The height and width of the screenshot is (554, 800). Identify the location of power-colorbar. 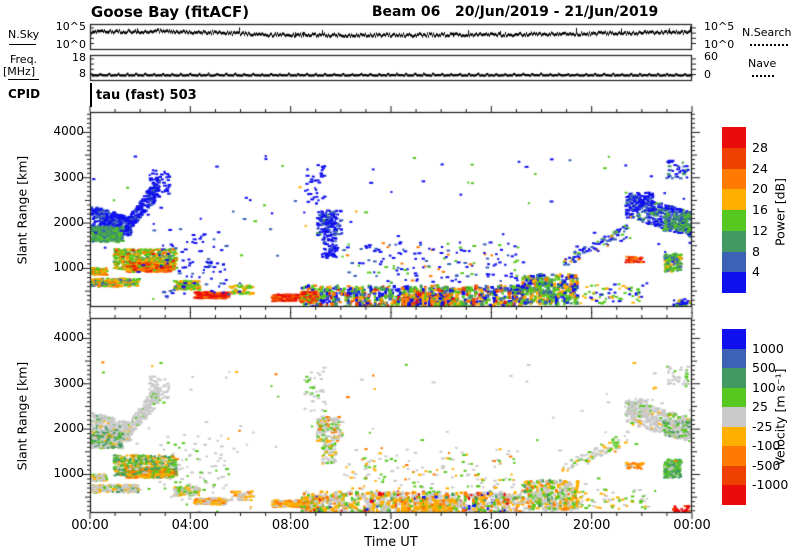
(734, 210).